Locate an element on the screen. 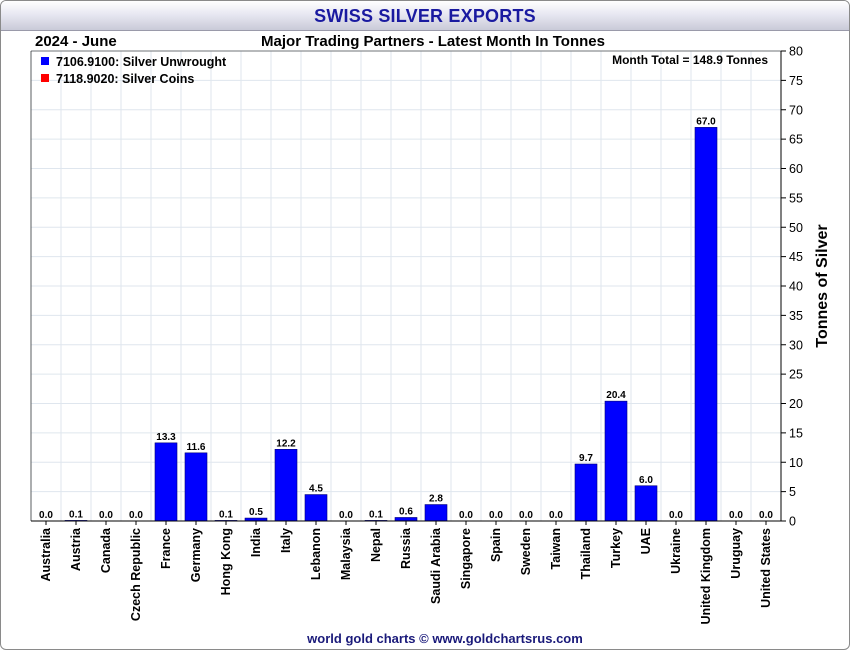 Image resolution: width=850 pixels, height=650 pixels. y-tick-label: 60 is located at coordinates (796, 169).